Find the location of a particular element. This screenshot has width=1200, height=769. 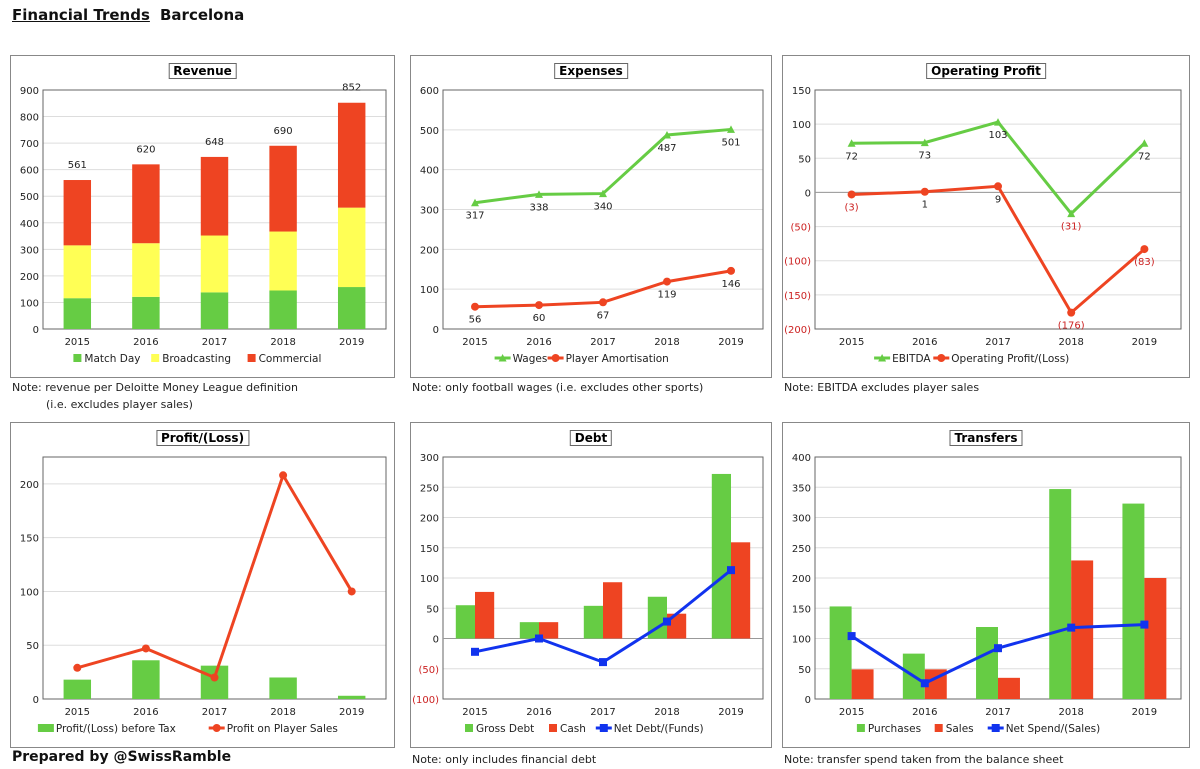

legend-item: Purchases is located at coordinates (888, 729).